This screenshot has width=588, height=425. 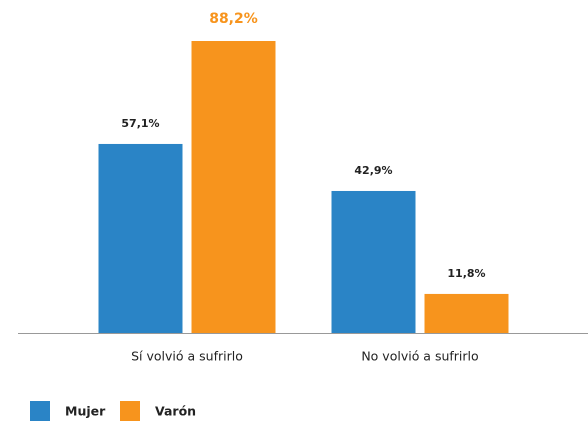 What do you see at coordinates (85, 411) in the screenshot?
I see `legend-label: Mujer` at bounding box center [85, 411].